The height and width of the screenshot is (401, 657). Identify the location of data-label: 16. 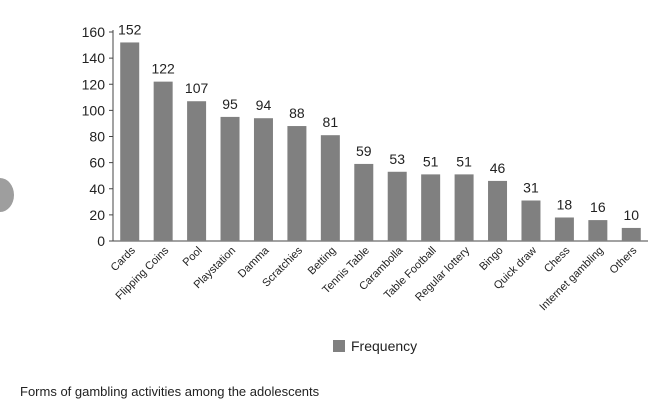
(598, 207).